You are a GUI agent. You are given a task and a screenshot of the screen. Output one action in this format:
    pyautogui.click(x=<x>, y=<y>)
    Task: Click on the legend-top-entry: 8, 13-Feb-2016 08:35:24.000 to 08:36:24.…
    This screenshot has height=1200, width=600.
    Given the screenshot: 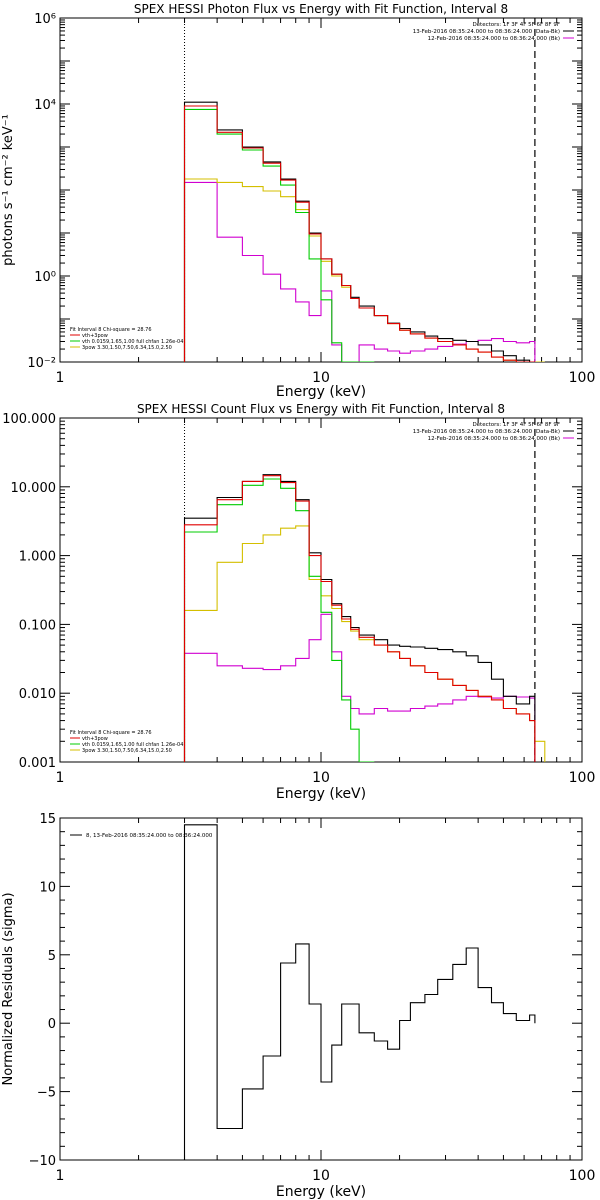 What is the action you would take?
    pyautogui.click(x=149, y=836)
    